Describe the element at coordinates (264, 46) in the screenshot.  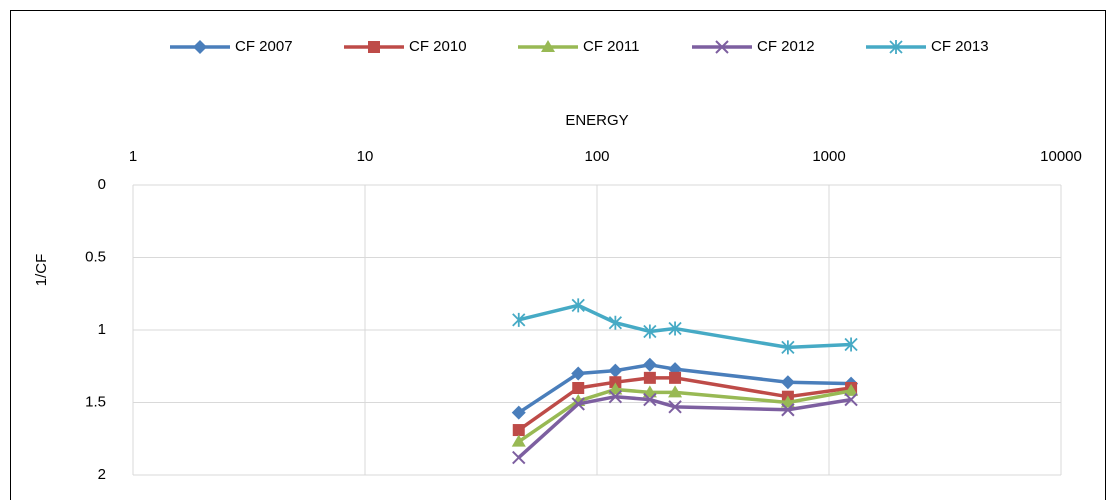
I see `legend-label: CF 2007` at that location.